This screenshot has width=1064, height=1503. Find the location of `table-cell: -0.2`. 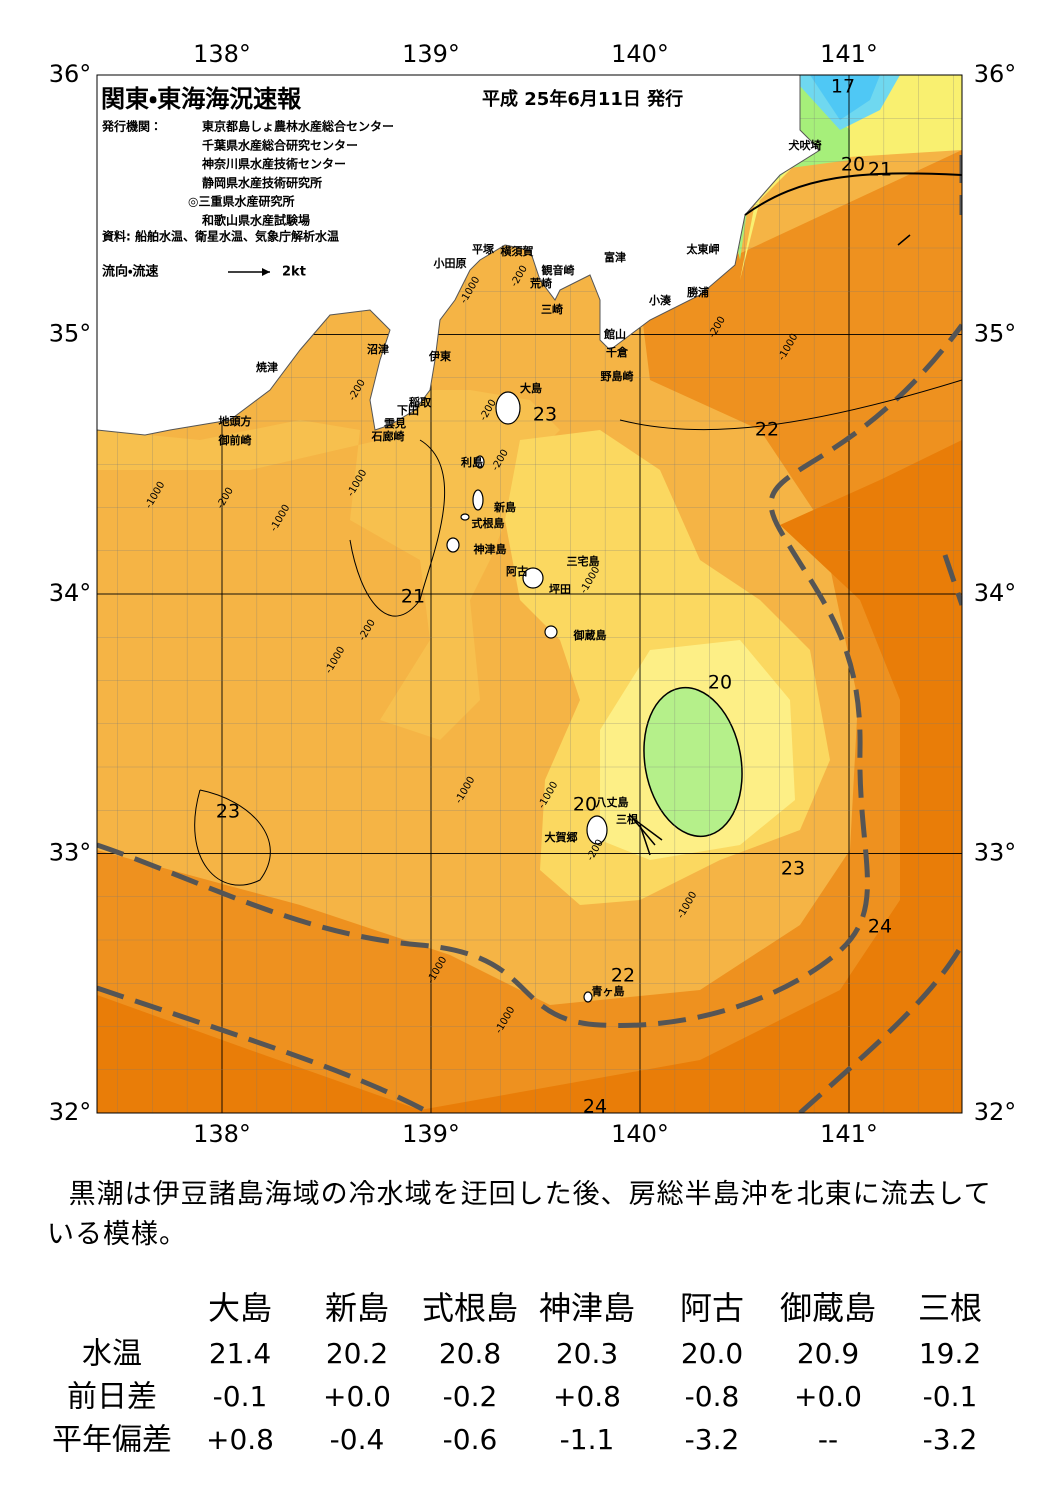

table-cell: -0.2 is located at coordinates (470, 1396).